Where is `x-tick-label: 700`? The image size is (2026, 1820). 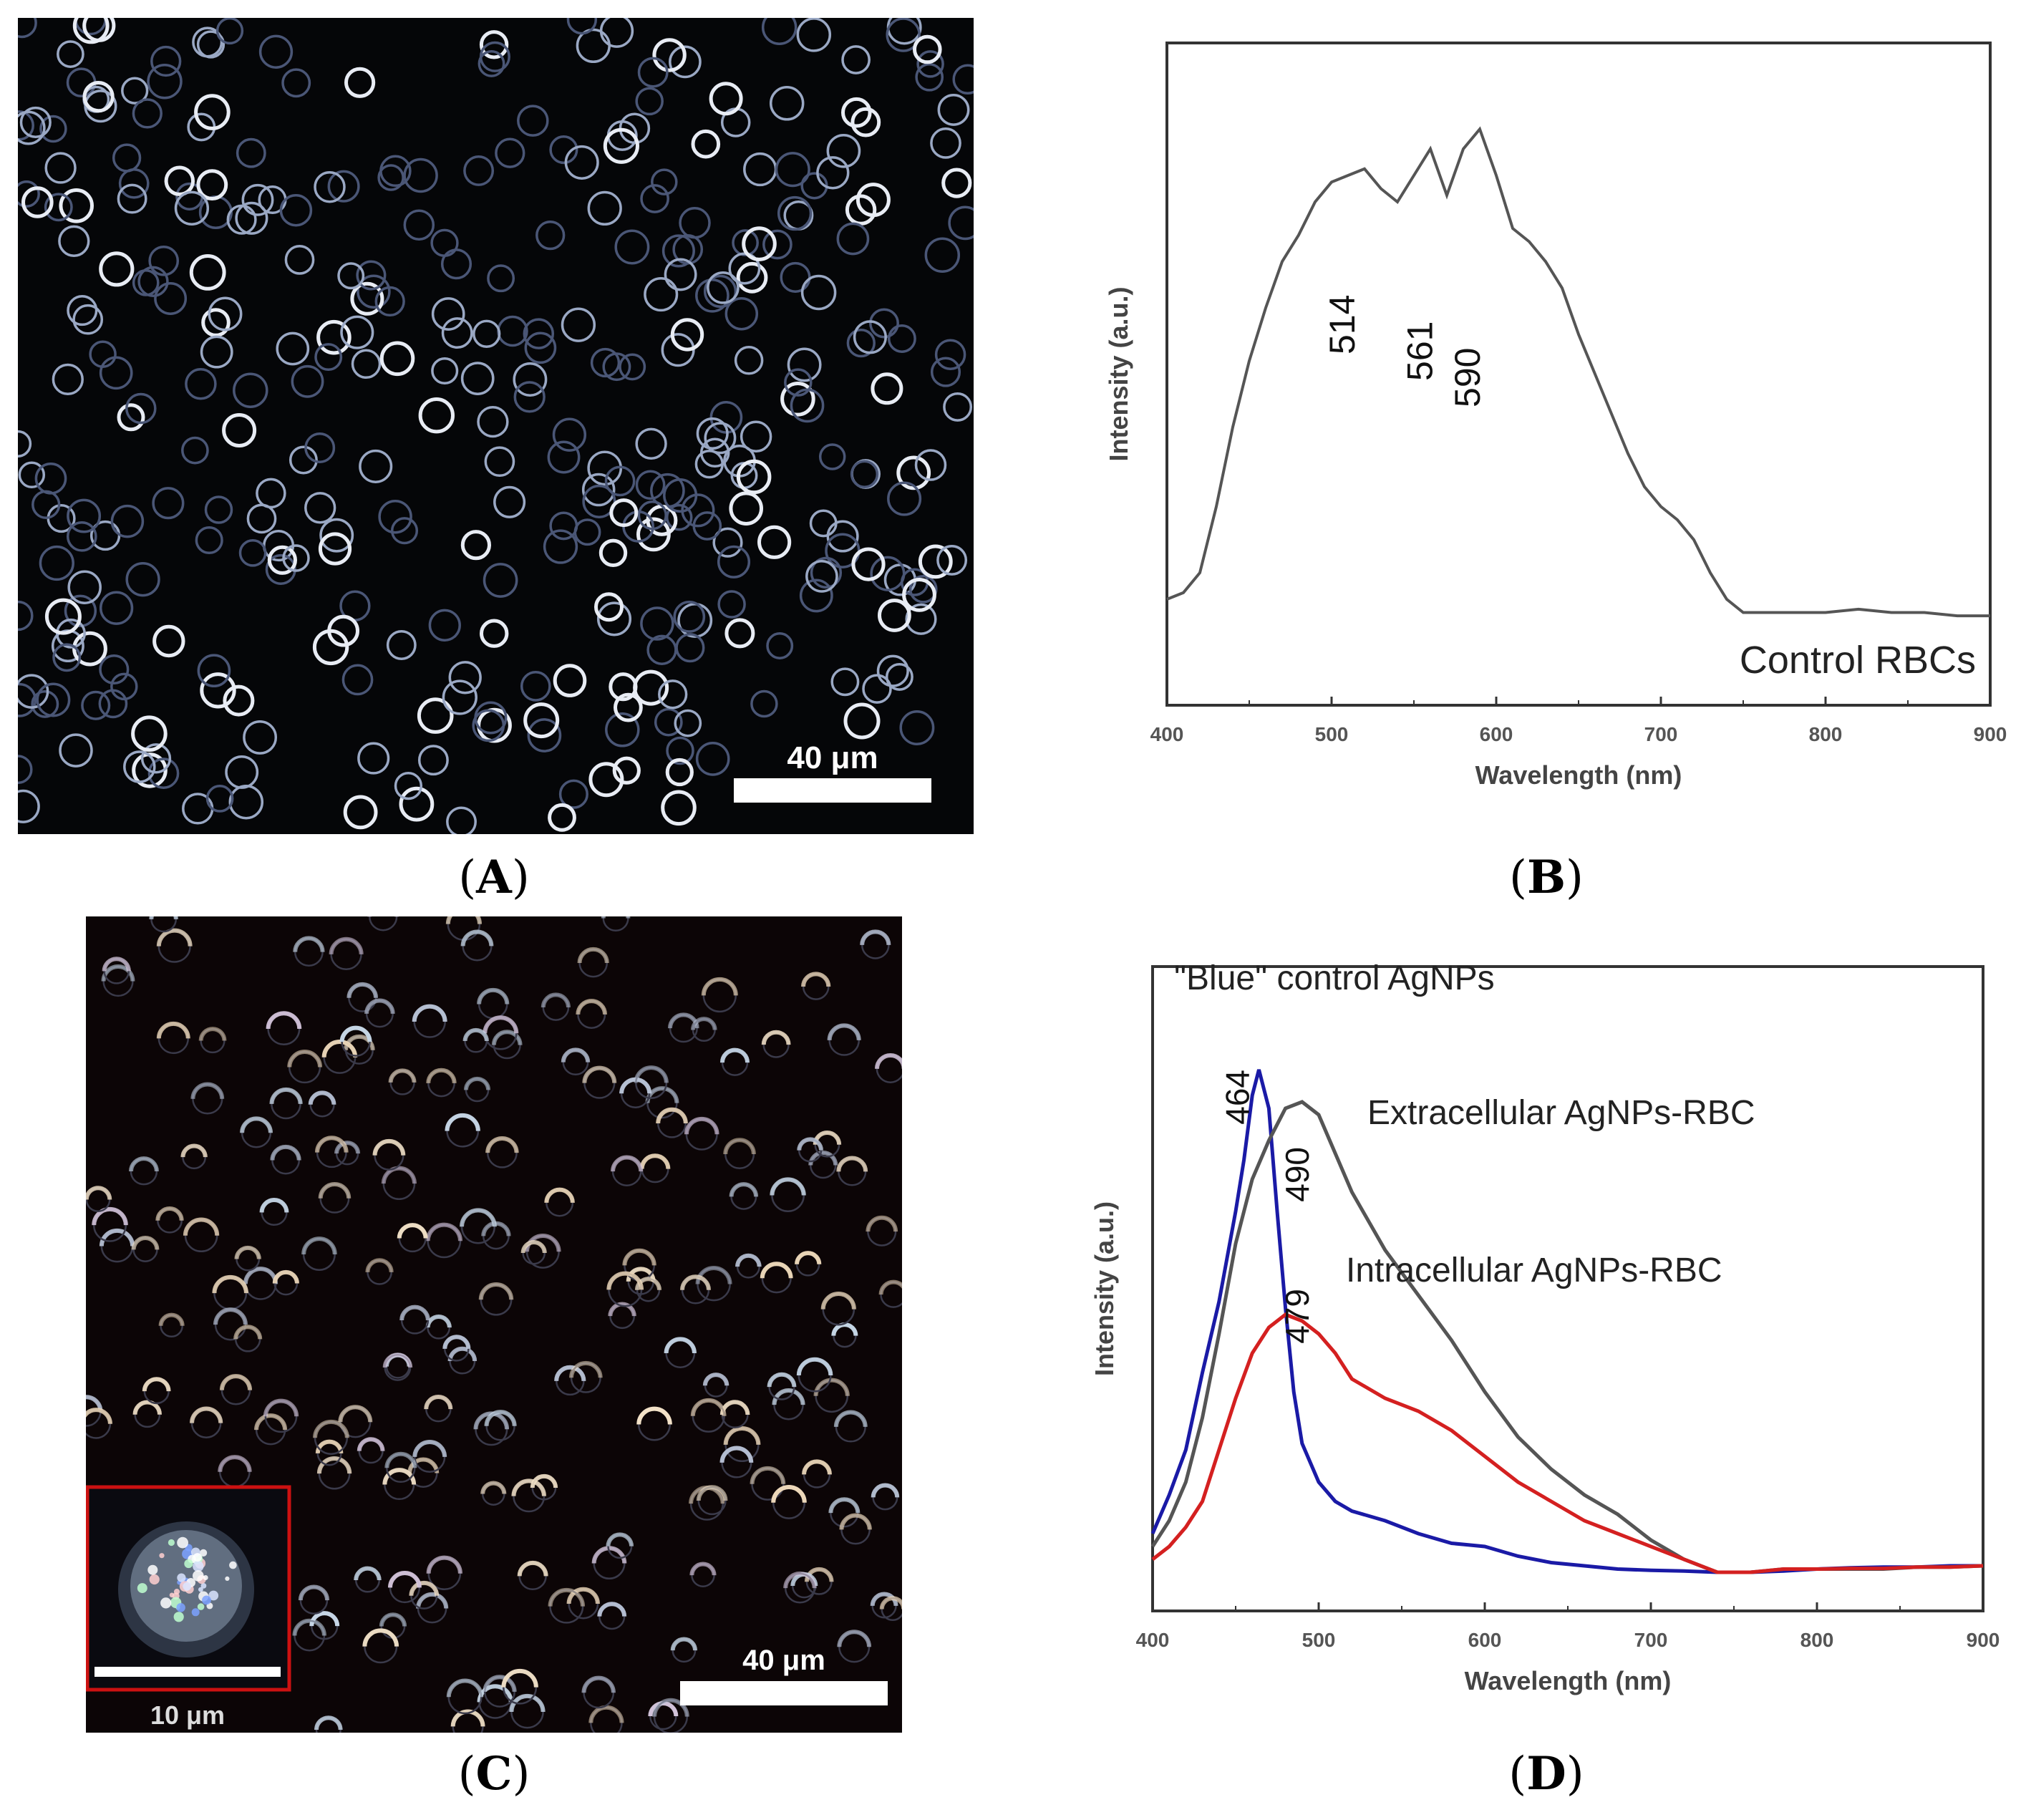
x-tick-label: 700 is located at coordinates (1651, 1640).